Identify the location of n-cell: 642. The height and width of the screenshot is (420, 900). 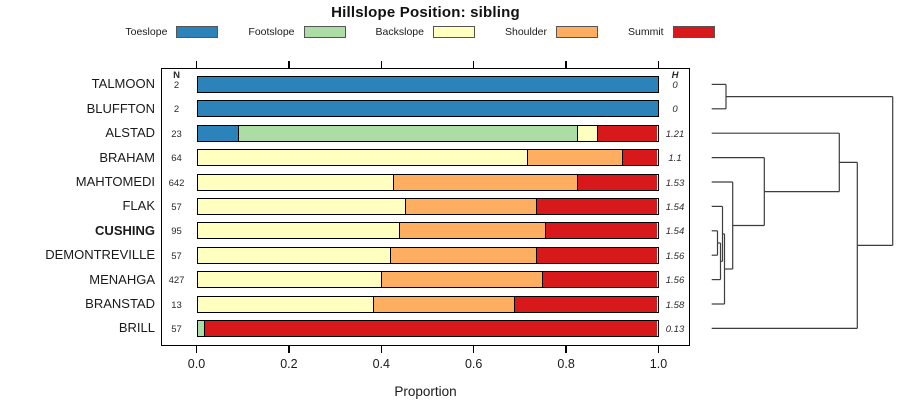
(176, 183).